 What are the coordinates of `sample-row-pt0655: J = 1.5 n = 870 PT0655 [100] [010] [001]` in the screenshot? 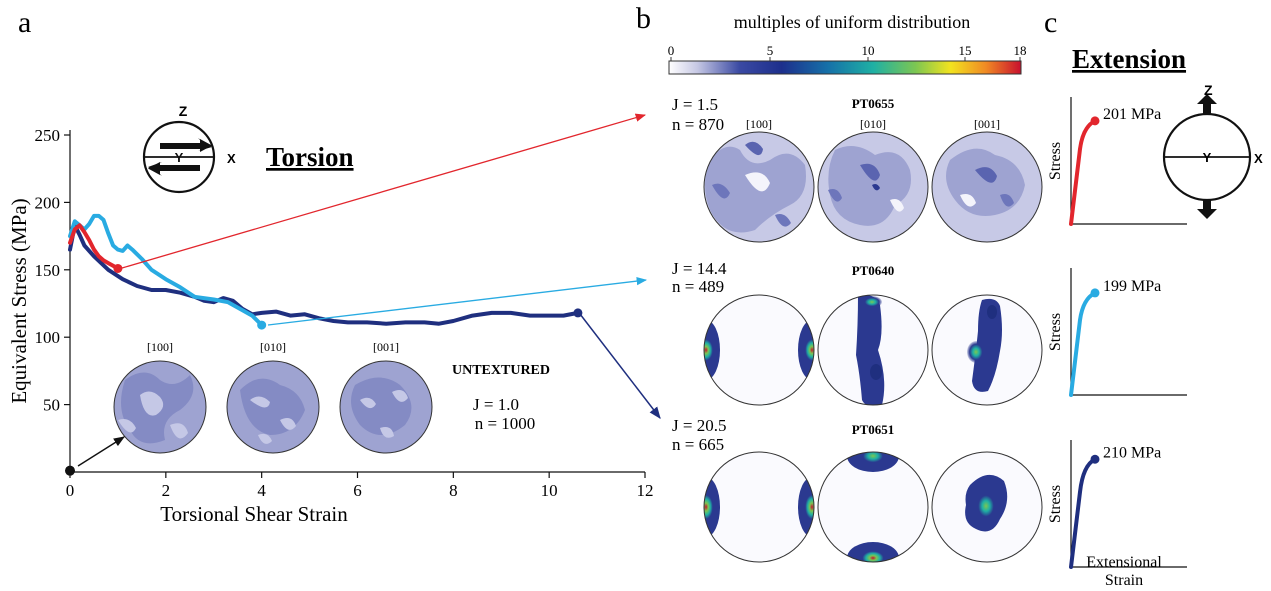 It's located at (857, 169).